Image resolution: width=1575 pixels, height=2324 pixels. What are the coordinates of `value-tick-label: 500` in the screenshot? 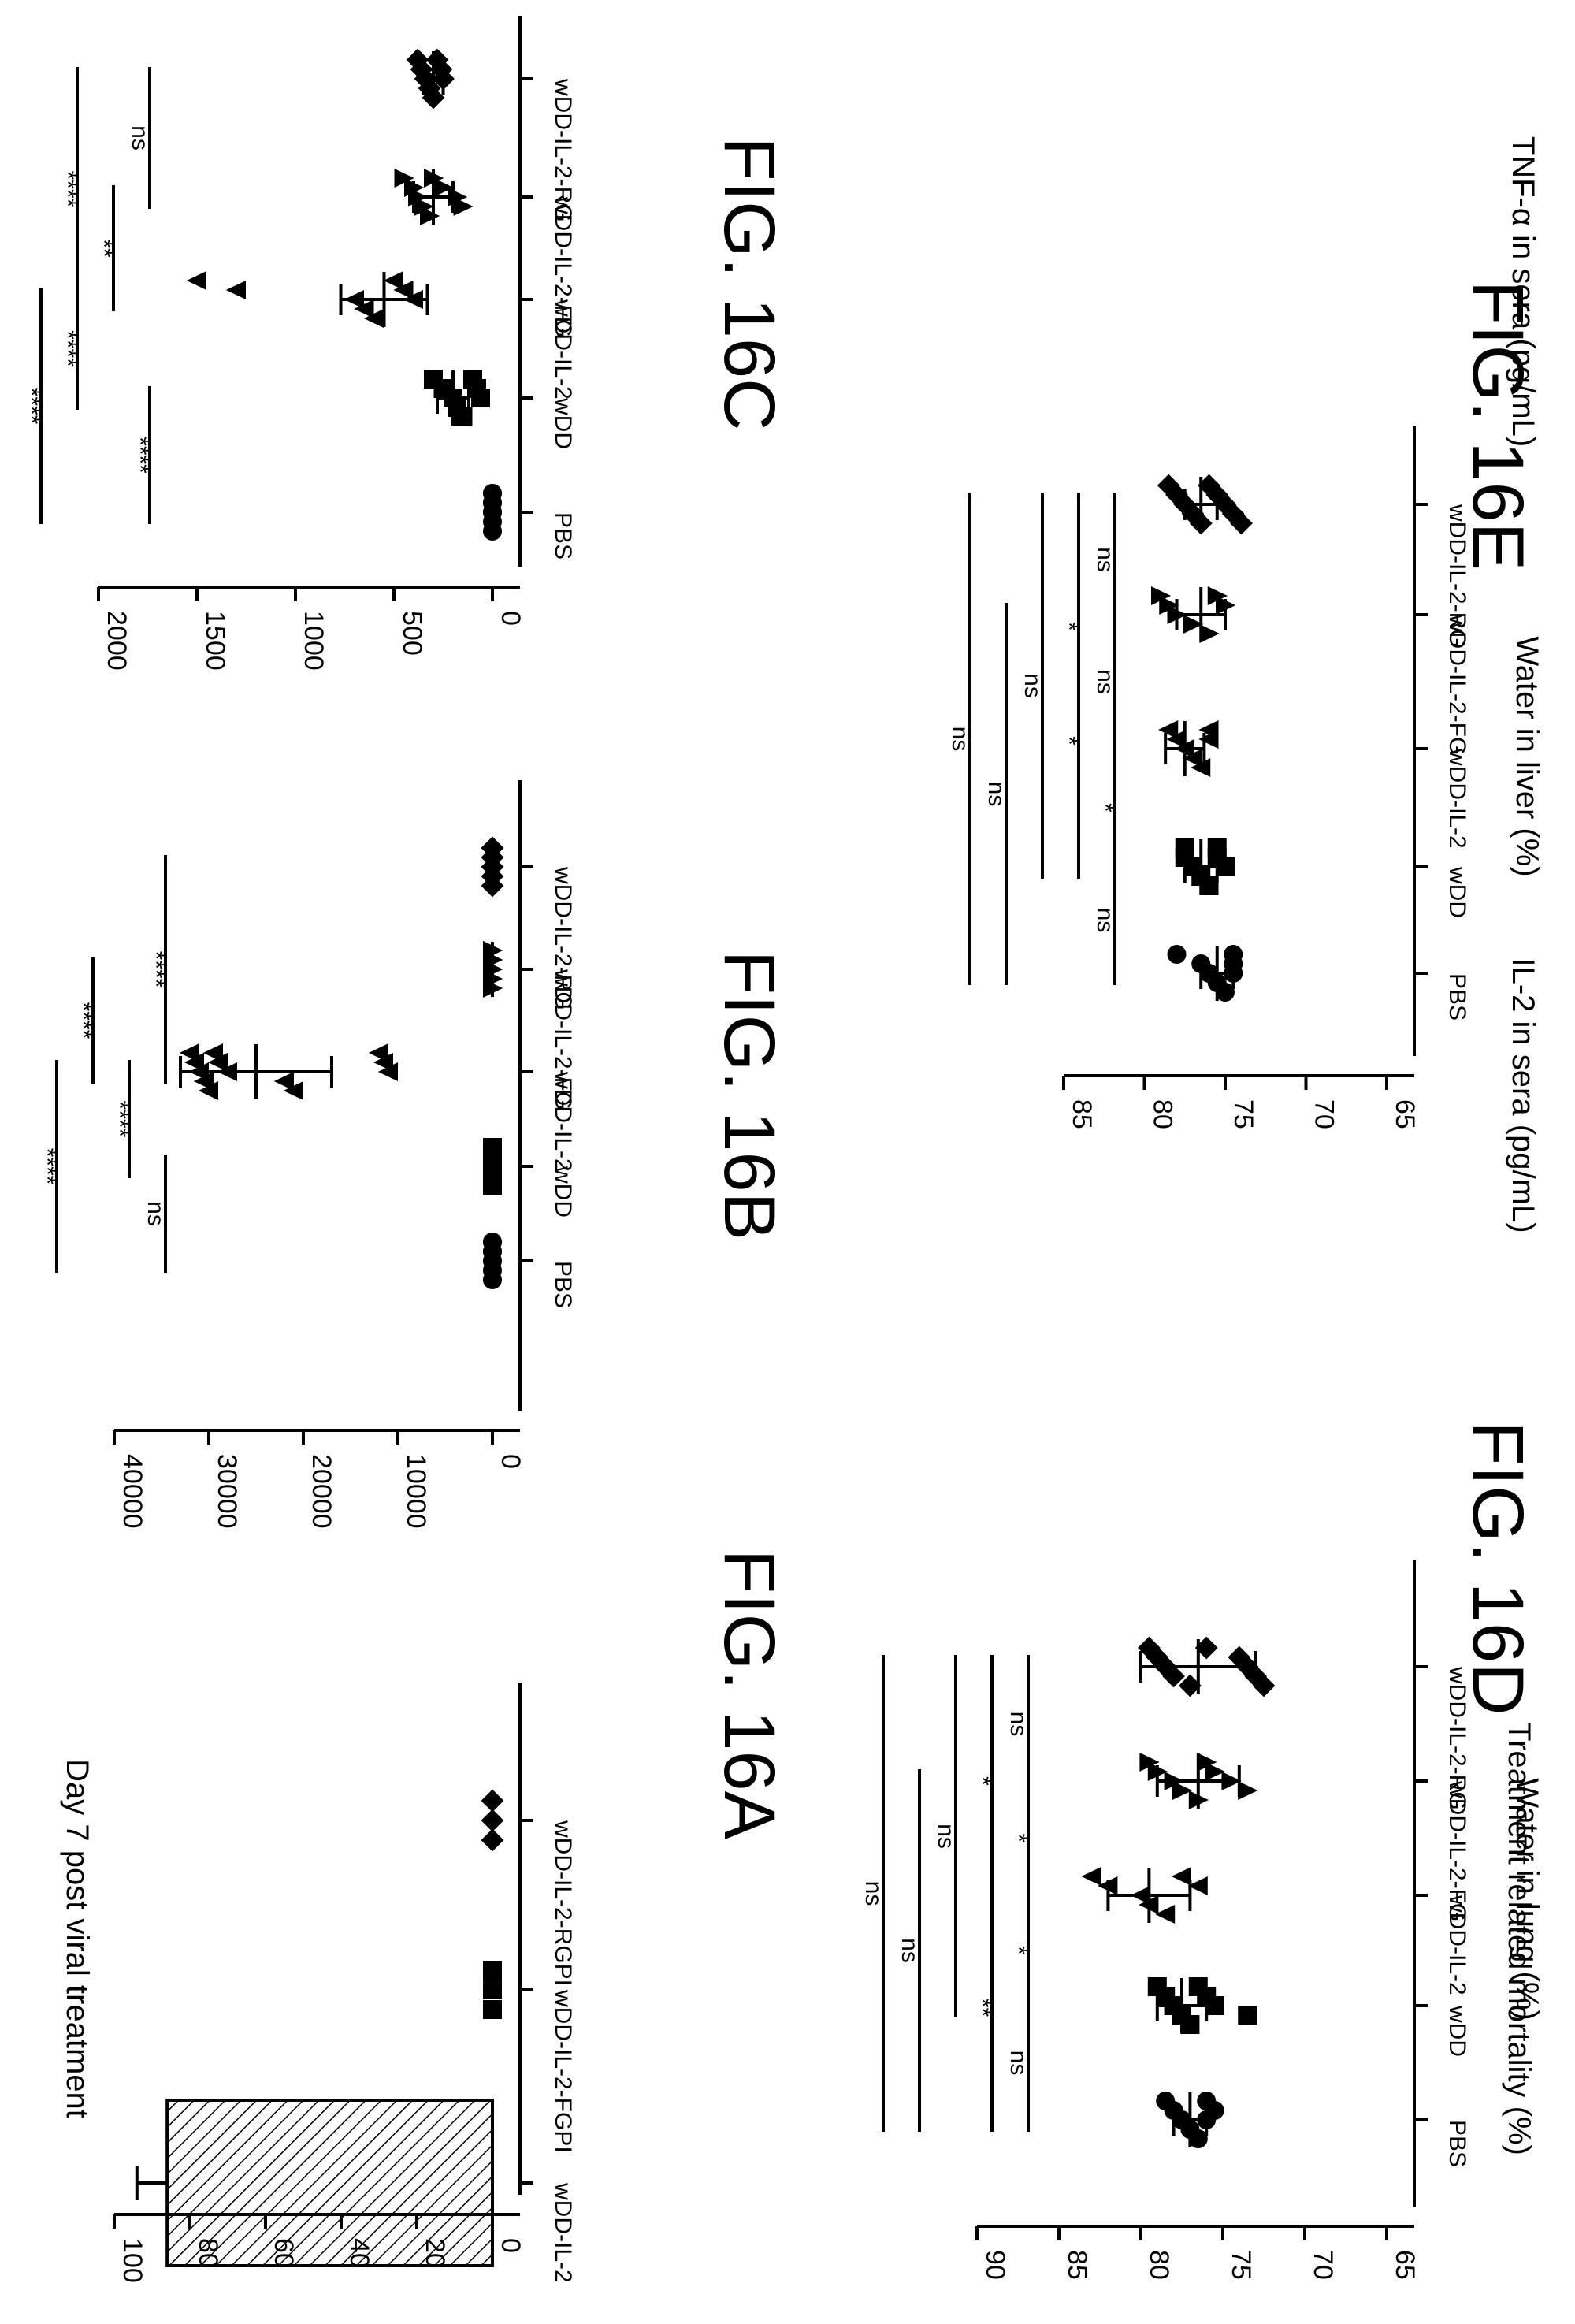 It's located at (412, 633).